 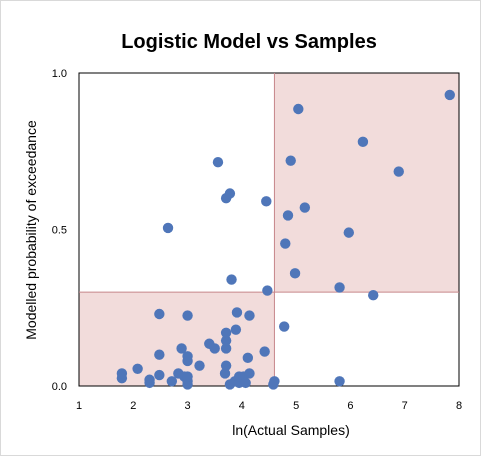 I want to click on x-tick-label: 5, so click(x=296, y=406).